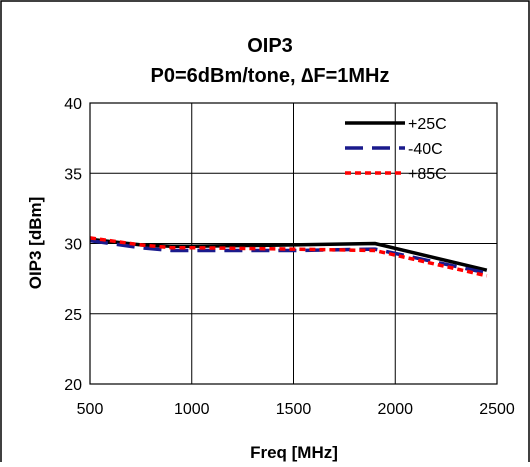  What do you see at coordinates (395, 409) in the screenshot?
I see `x-tick-label: 2000` at bounding box center [395, 409].